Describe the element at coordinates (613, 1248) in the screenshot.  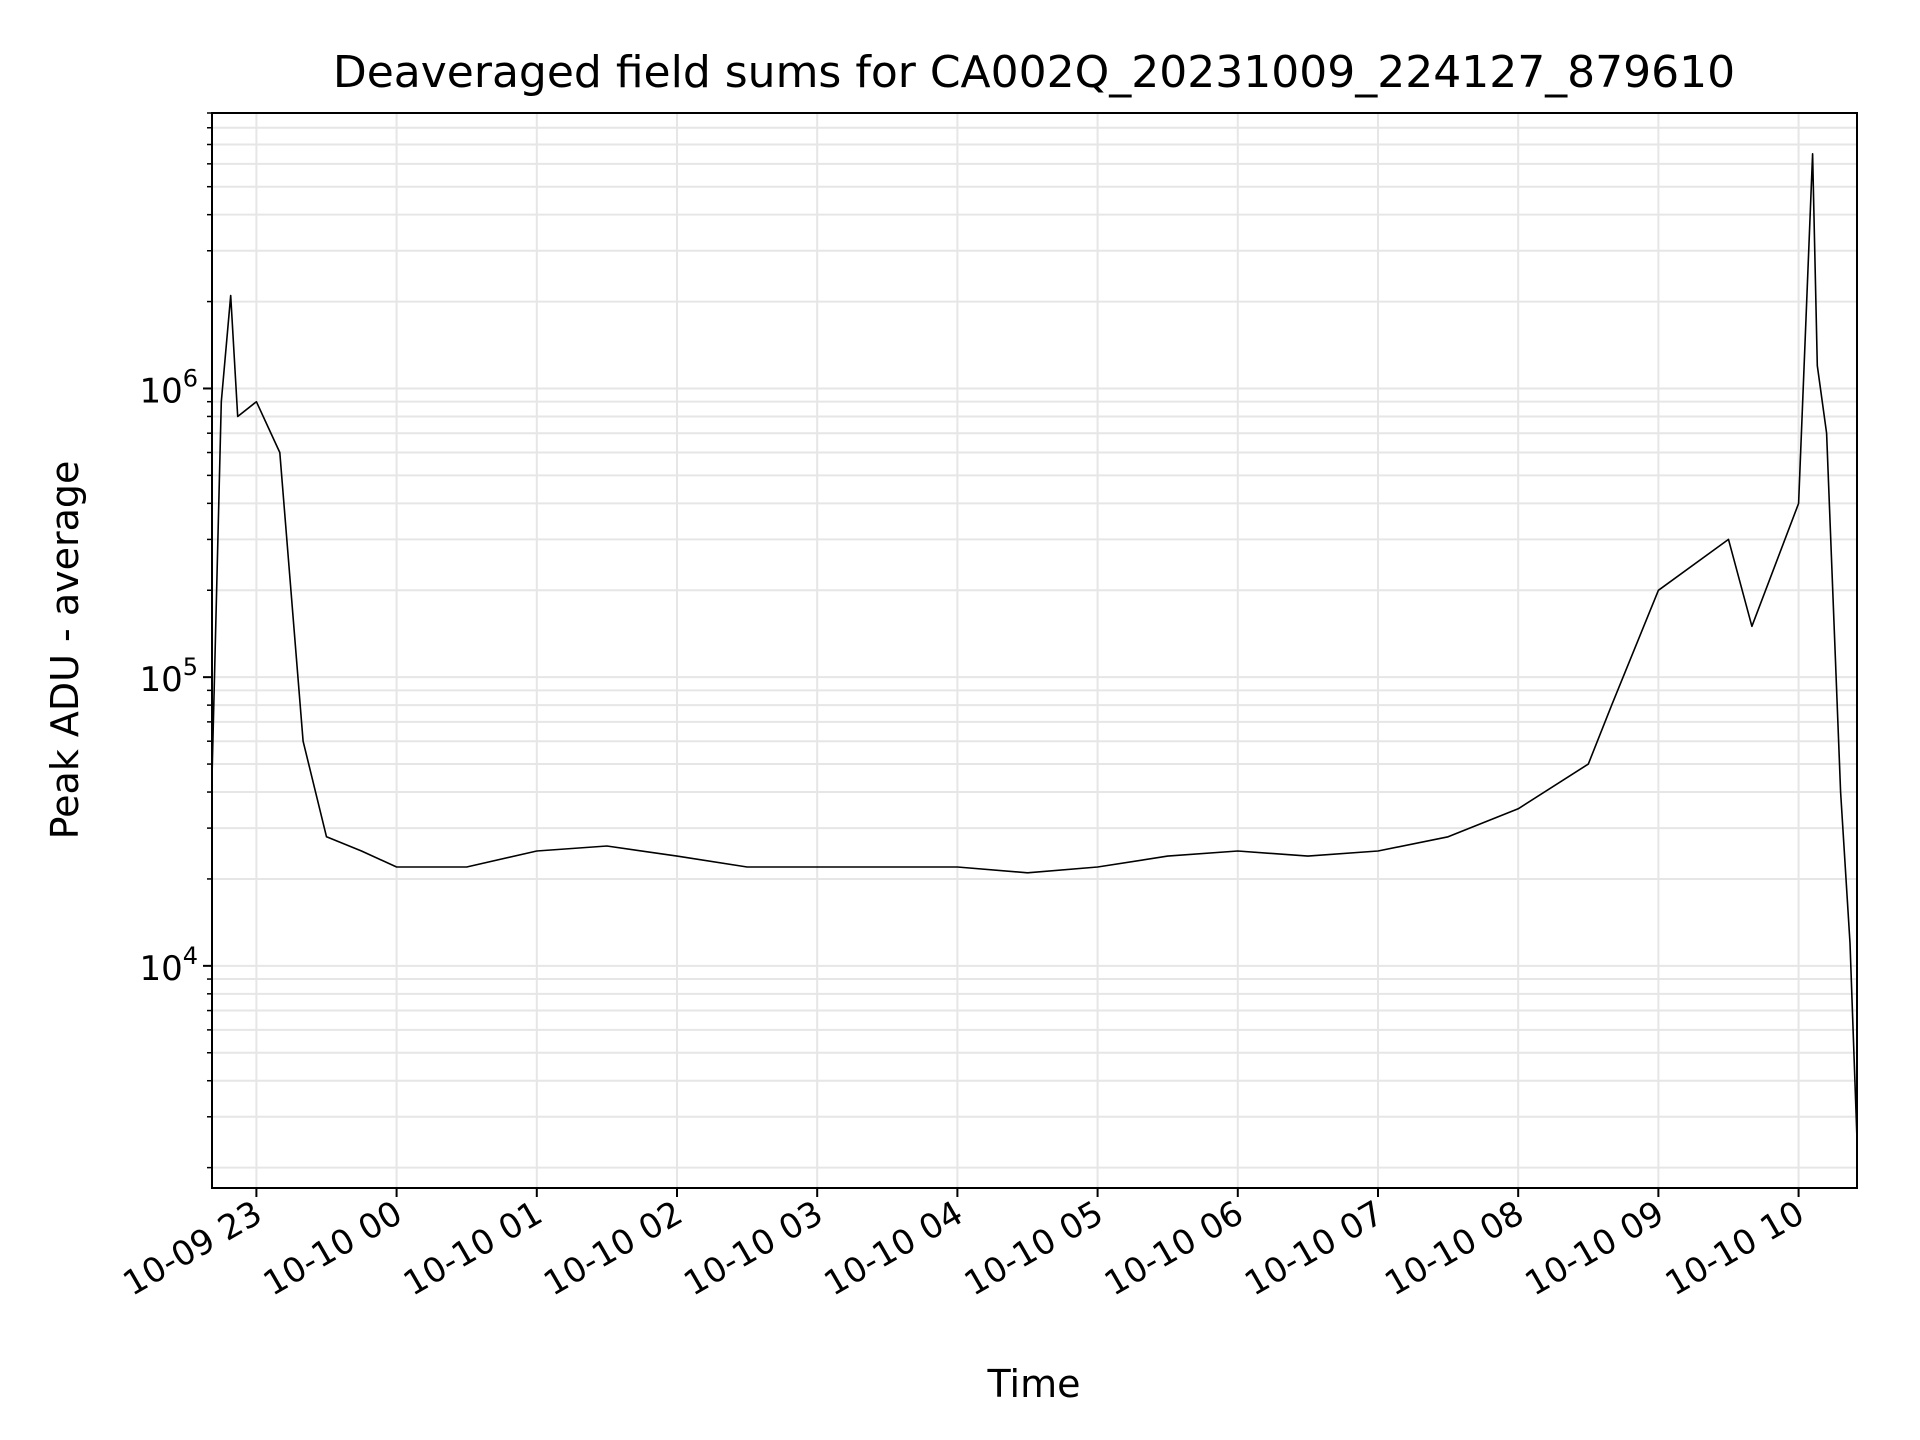
I see `x-tick-label: 10-10 02` at that location.